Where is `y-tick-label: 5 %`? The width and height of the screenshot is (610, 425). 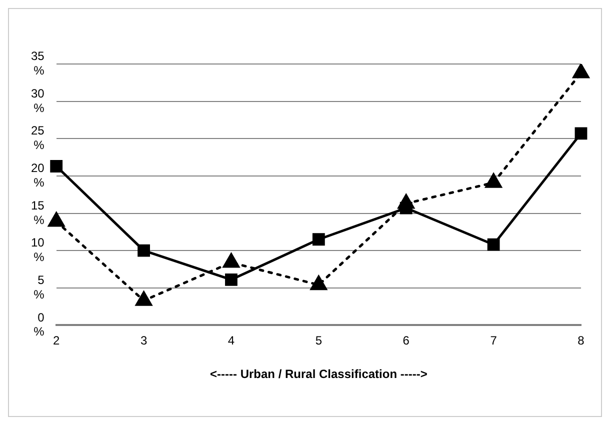
y-tick-label: 5 % is located at coordinates (39, 287).